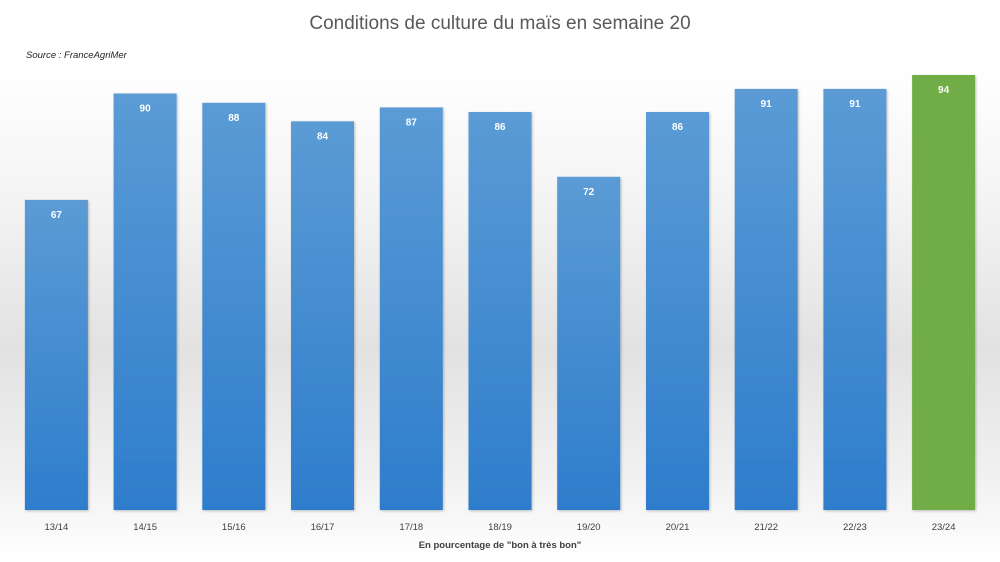 The image size is (1000, 562). I want to click on x-tick-16-17: 16/17, so click(323, 527).